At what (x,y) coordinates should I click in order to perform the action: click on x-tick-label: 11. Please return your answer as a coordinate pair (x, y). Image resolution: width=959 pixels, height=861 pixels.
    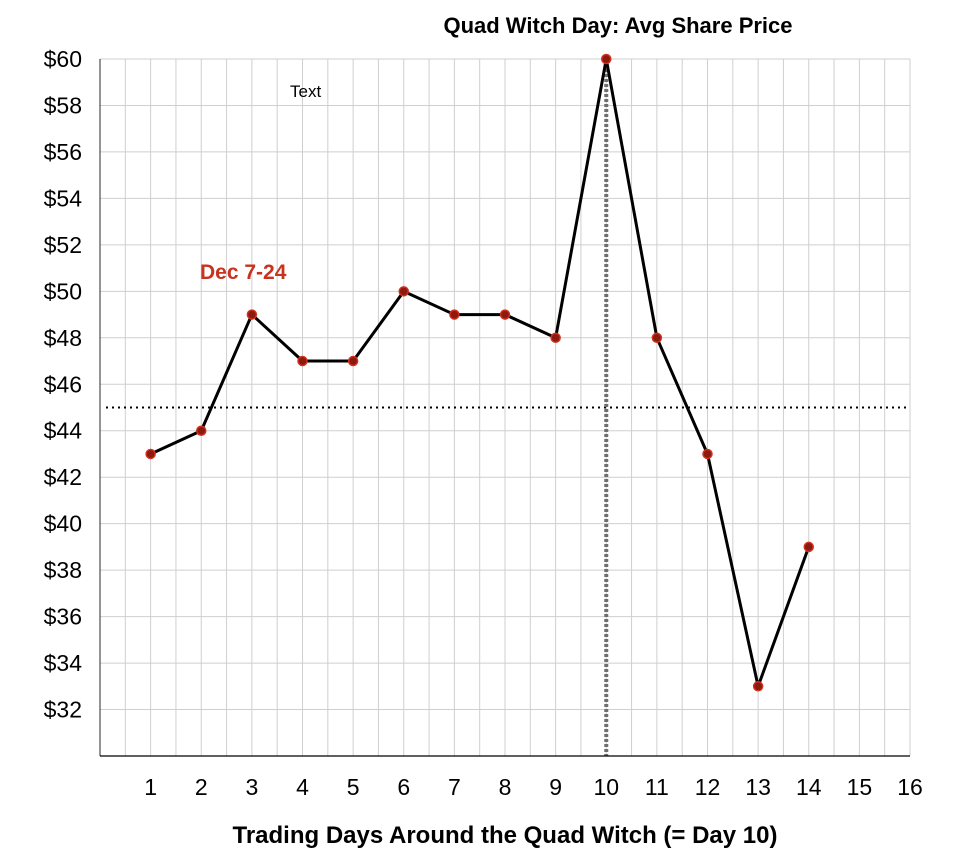
    Looking at the image, I should click on (657, 787).